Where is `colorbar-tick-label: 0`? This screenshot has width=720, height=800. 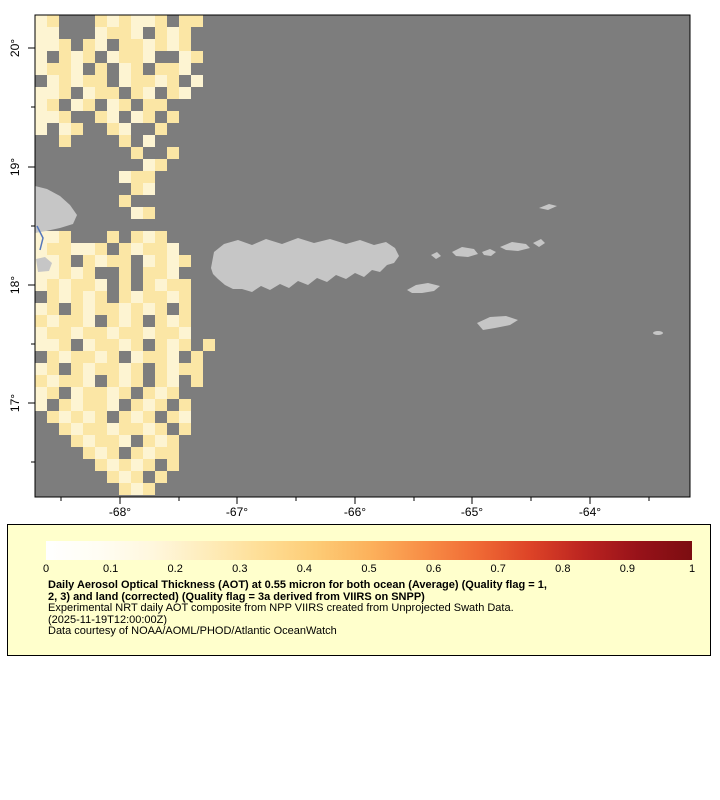 colorbar-tick-label: 0 is located at coordinates (46, 569).